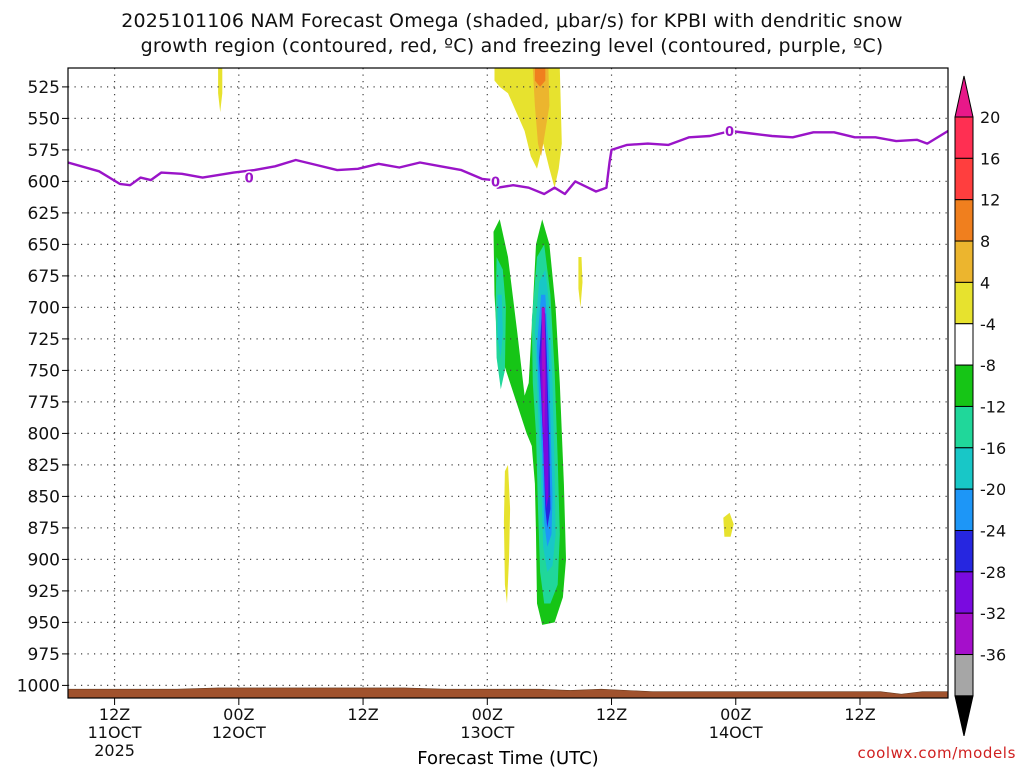 The height and width of the screenshot is (768, 1024). Describe the element at coordinates (44, 277) in the screenshot. I see `y-tick-label: 675` at that location.